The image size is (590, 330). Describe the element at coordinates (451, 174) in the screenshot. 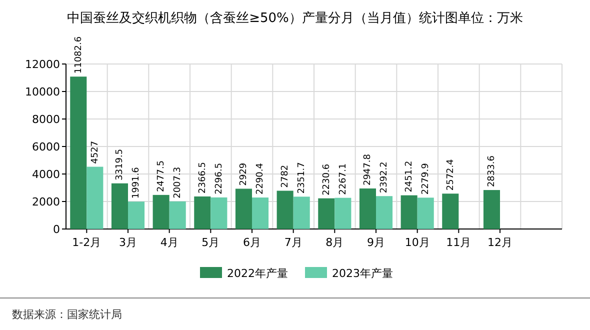

I see `data-label: 2572.4` at that location.